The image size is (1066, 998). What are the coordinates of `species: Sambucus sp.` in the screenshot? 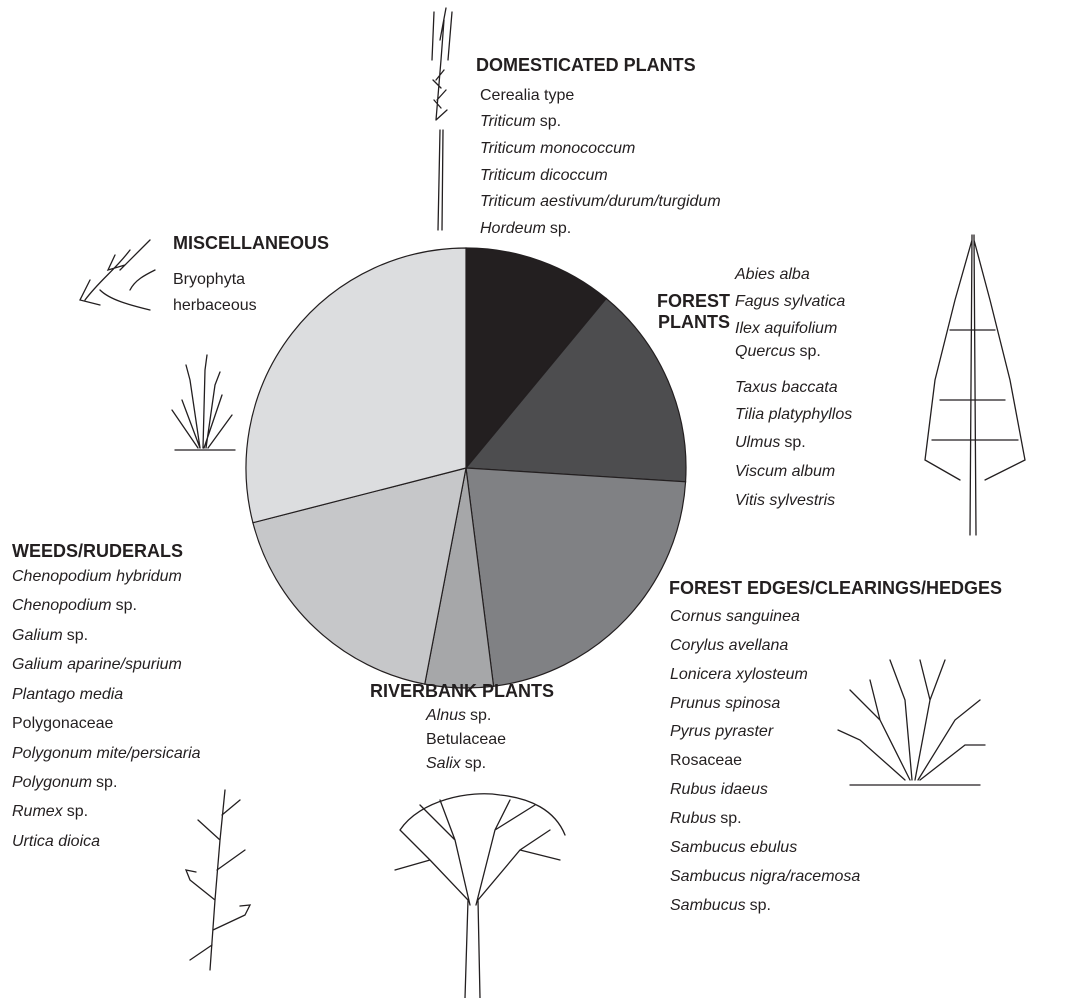 It's located at (720, 906).